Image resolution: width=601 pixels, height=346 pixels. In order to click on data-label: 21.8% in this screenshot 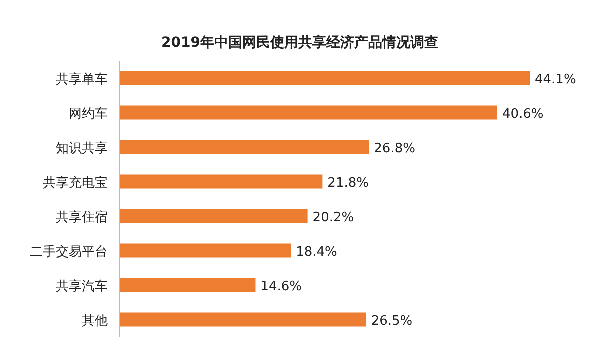, I will do `click(348, 183)`.